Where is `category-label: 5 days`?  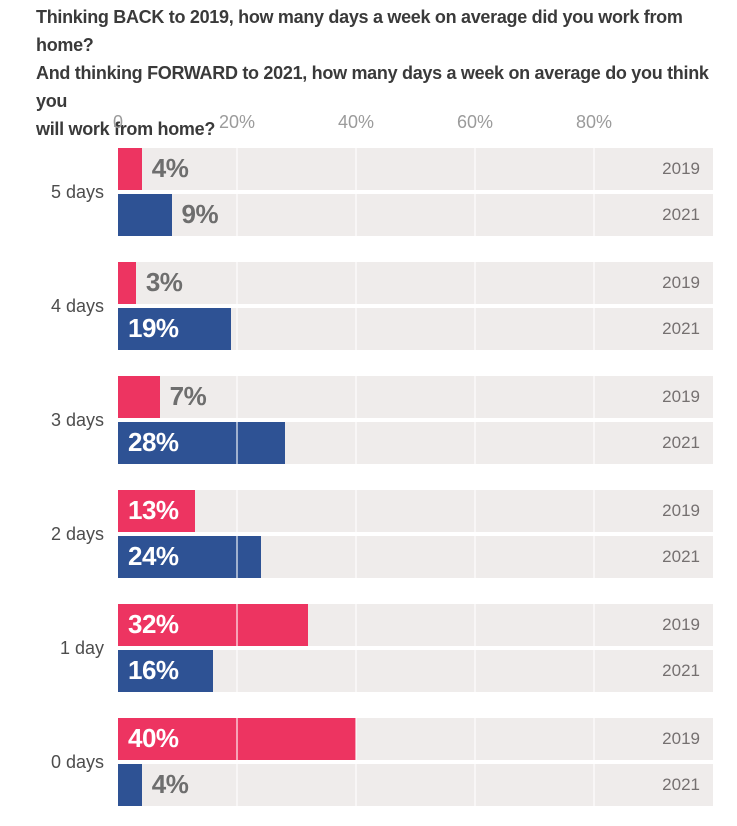
category-label: 5 days is located at coordinates (77, 191).